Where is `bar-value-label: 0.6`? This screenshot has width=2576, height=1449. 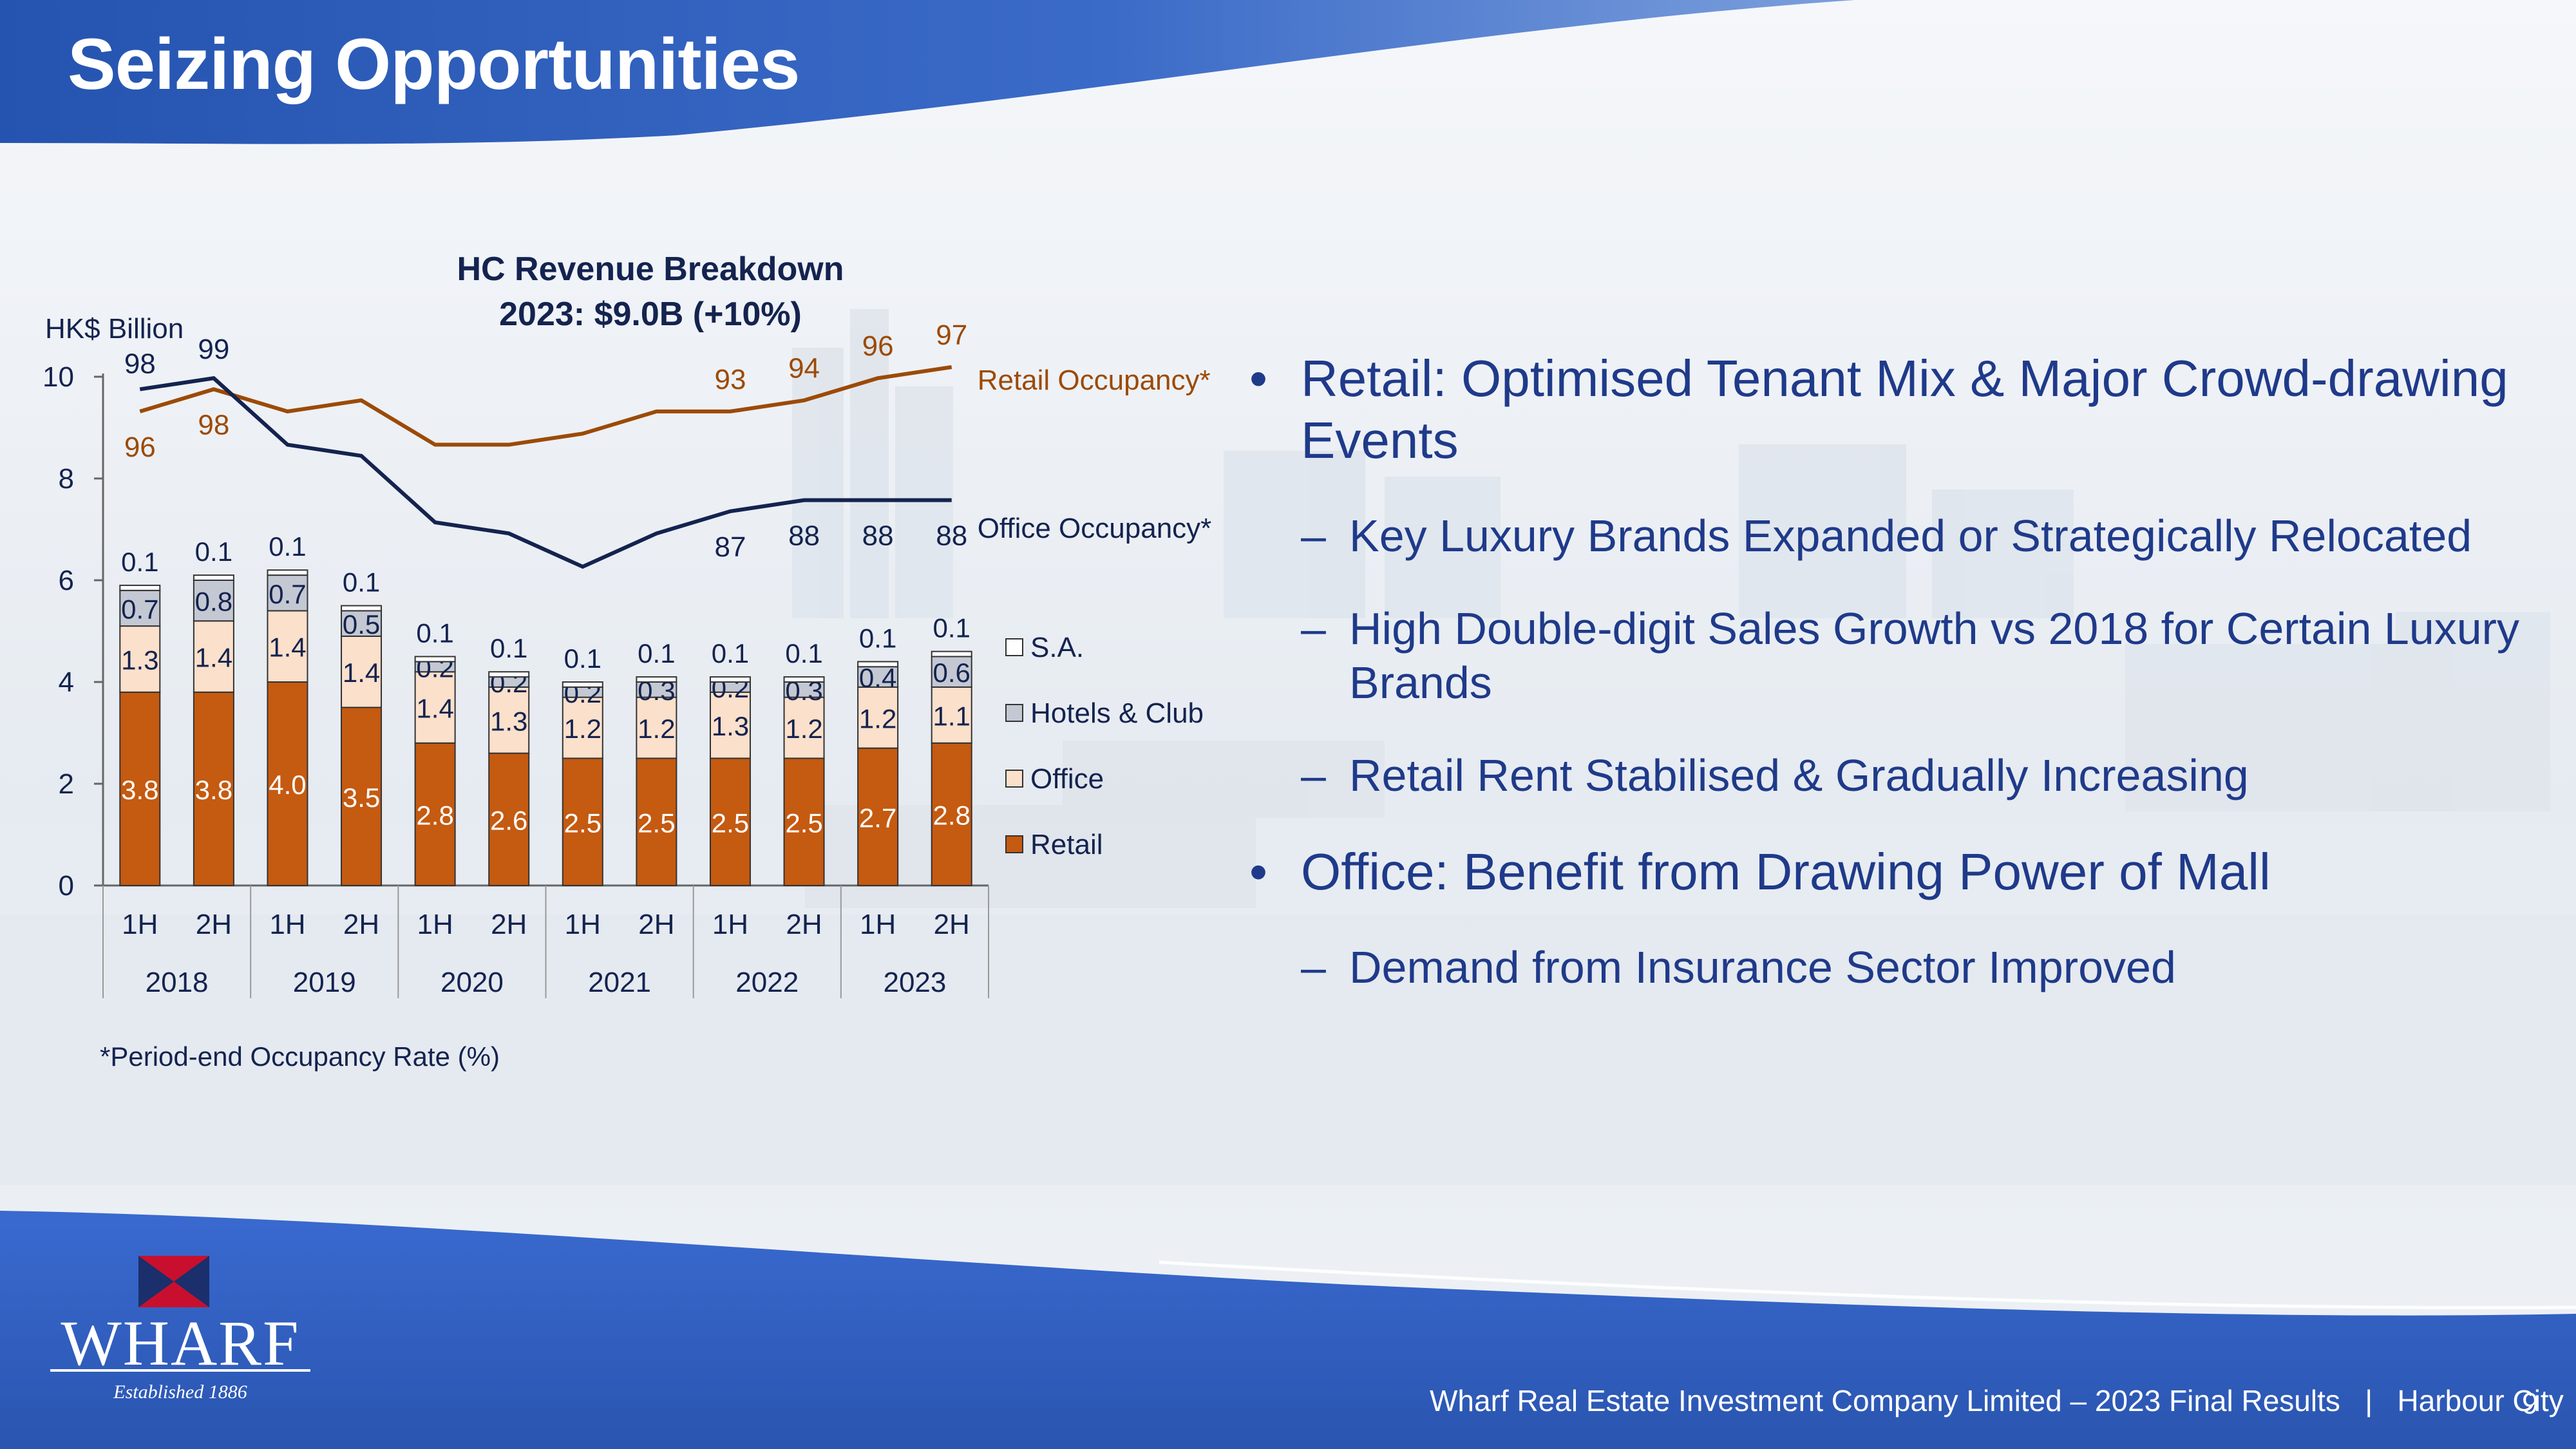
bar-value-label: 0.6 is located at coordinates (952, 673).